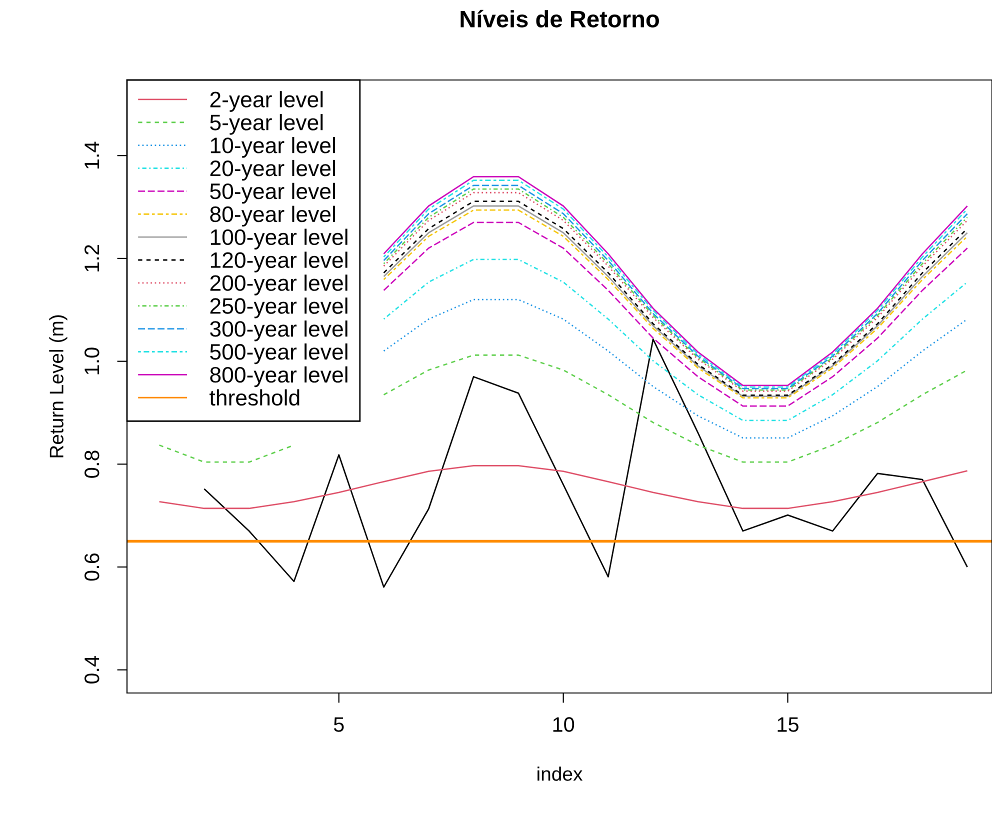  What do you see at coordinates (255, 397) in the screenshot?
I see `legend-label: threshold` at bounding box center [255, 397].